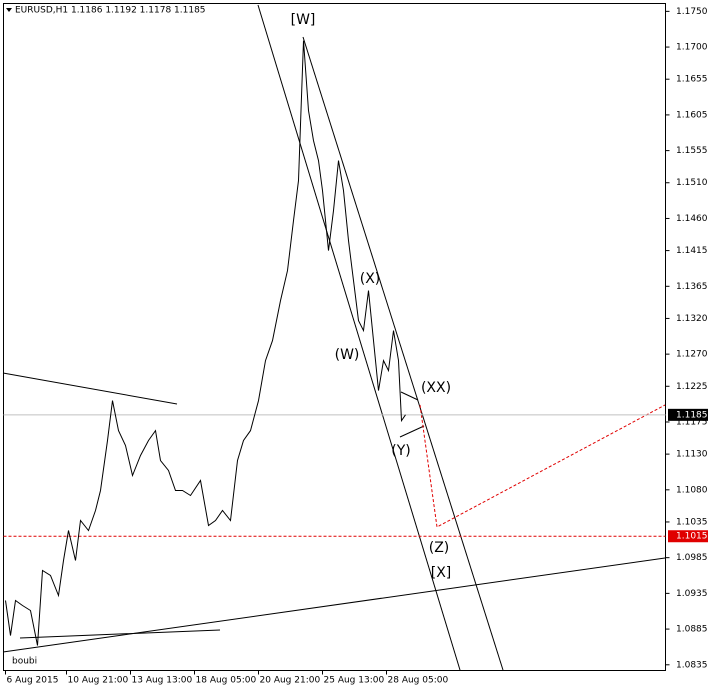 The image size is (710, 688). I want to click on price-label: 1.1185, so click(692, 415).